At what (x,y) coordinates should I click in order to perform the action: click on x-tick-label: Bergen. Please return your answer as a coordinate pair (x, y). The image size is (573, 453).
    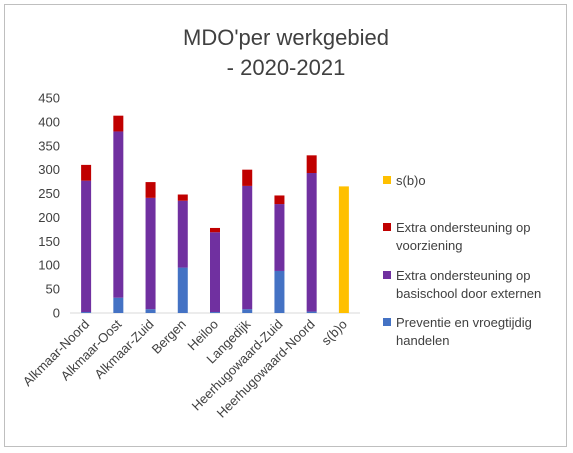
    Looking at the image, I should click on (169, 337).